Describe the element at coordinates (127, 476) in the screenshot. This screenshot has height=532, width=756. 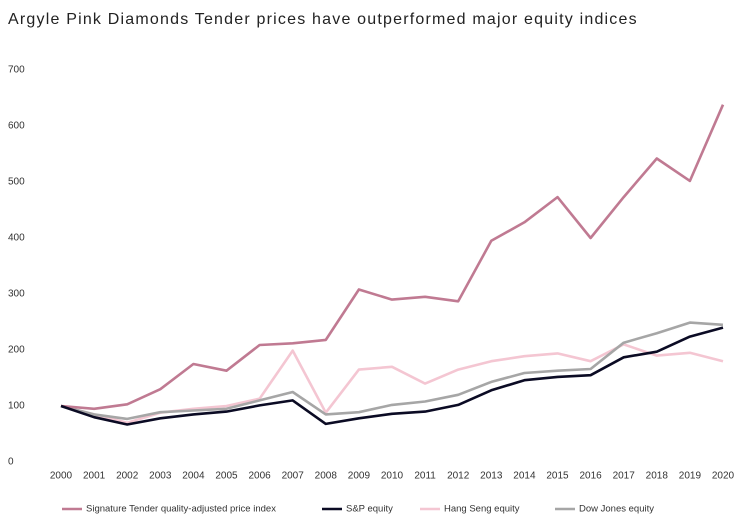
I see `x-tick-label: 2002` at that location.